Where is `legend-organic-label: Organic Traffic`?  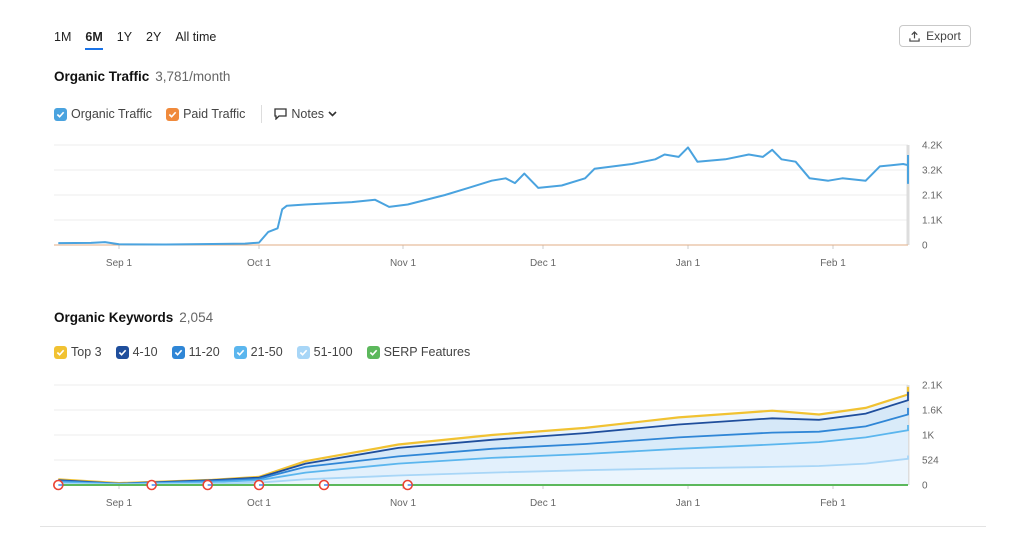 legend-organic-label: Organic Traffic is located at coordinates (112, 114).